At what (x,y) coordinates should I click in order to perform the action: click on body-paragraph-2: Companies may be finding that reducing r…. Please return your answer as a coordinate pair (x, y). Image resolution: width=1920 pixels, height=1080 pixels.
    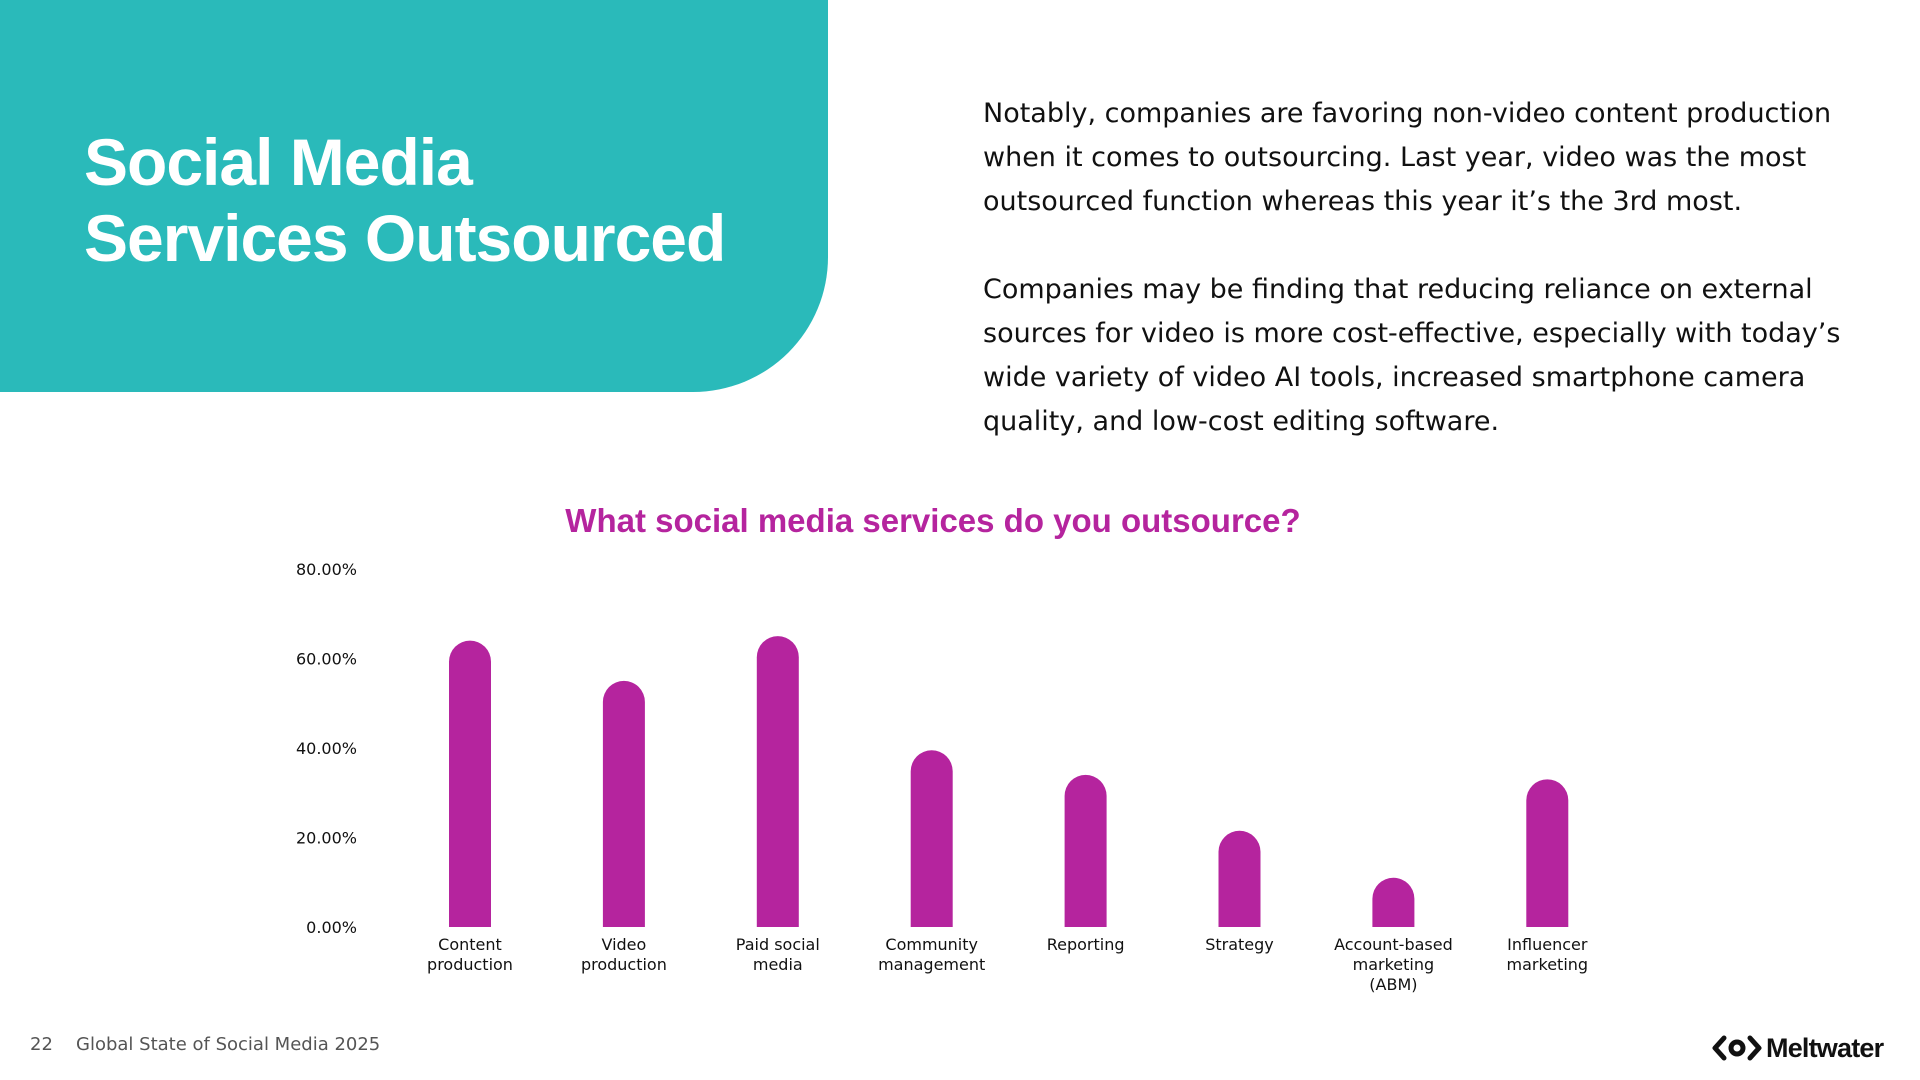
    Looking at the image, I should click on (1412, 355).